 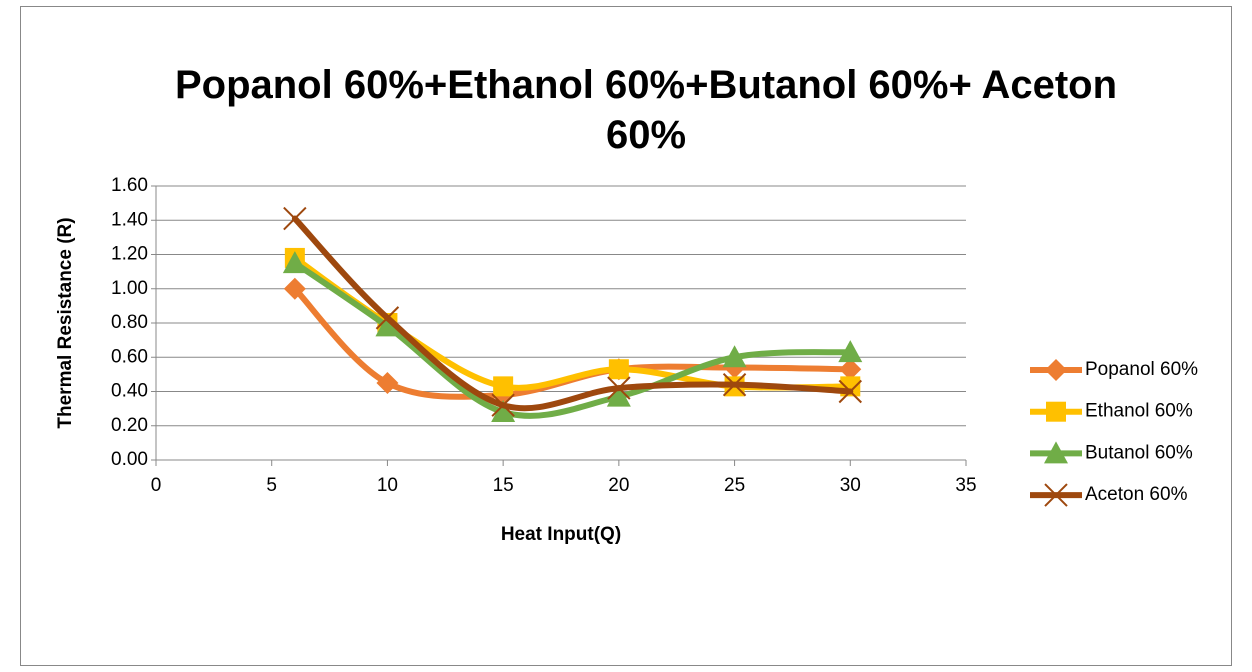 What do you see at coordinates (1136, 494) in the screenshot?
I see `legend-label: Aceton 60%` at bounding box center [1136, 494].